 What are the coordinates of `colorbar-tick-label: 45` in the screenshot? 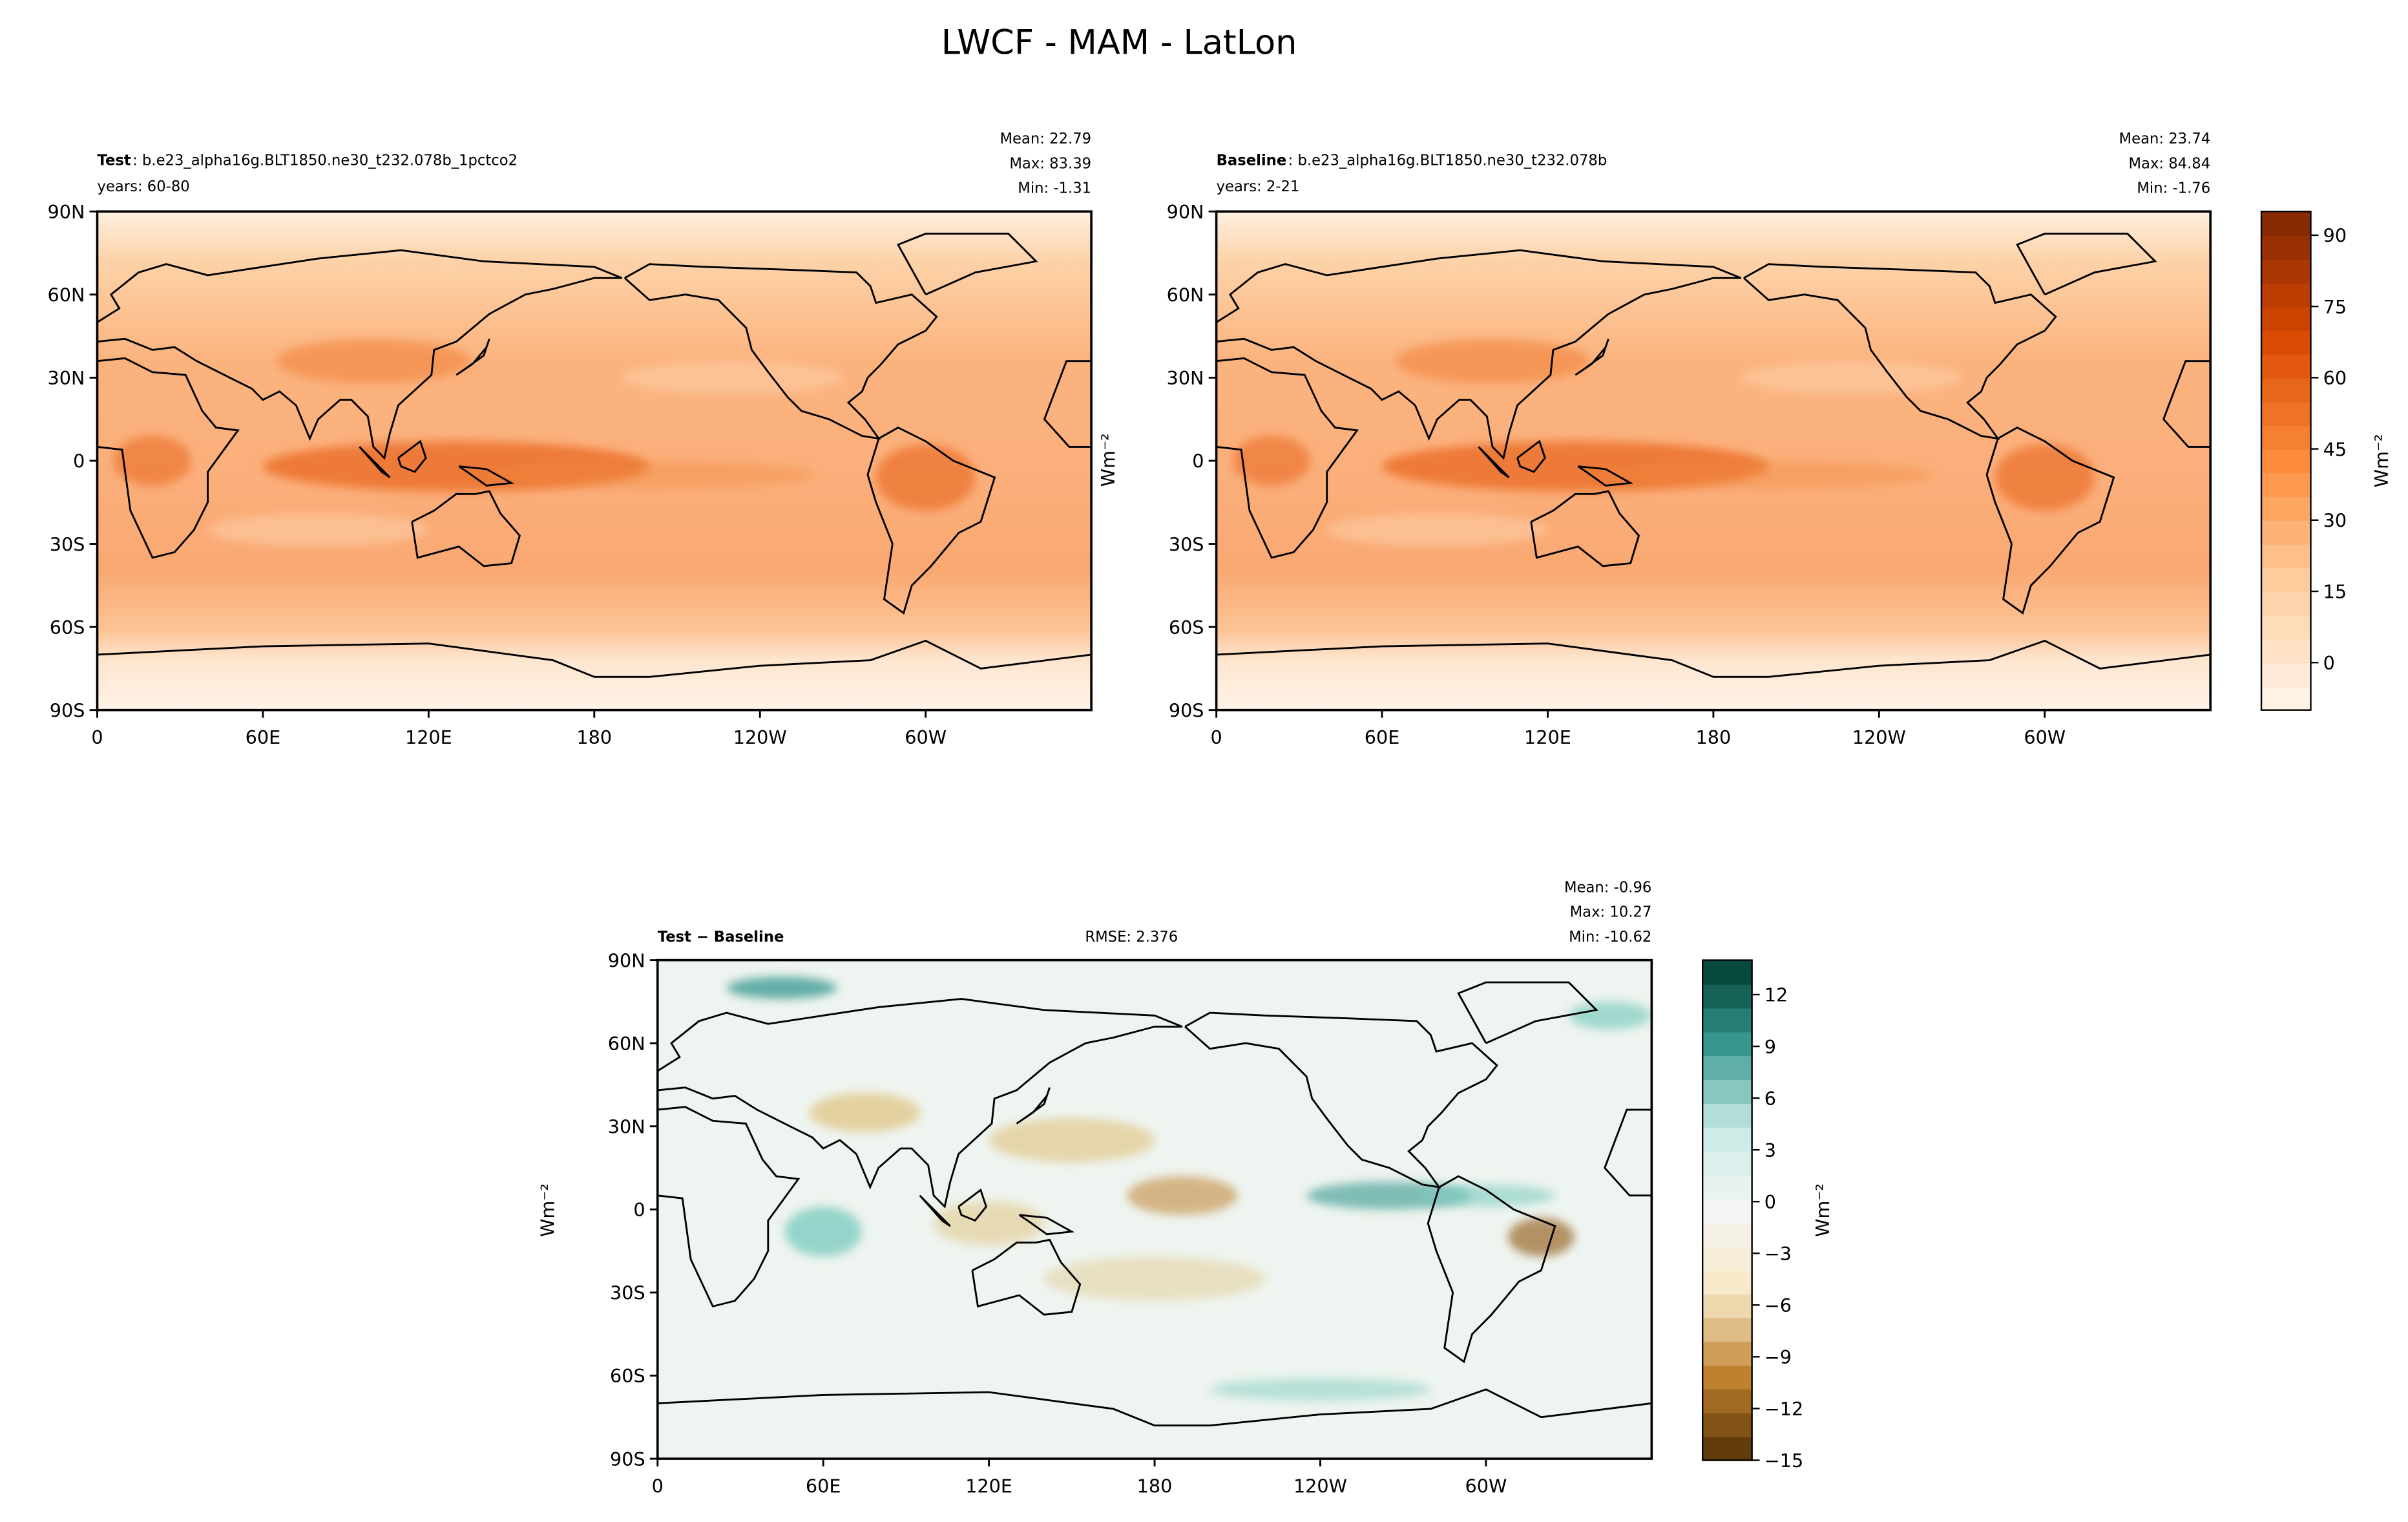 It's located at (2335, 449).